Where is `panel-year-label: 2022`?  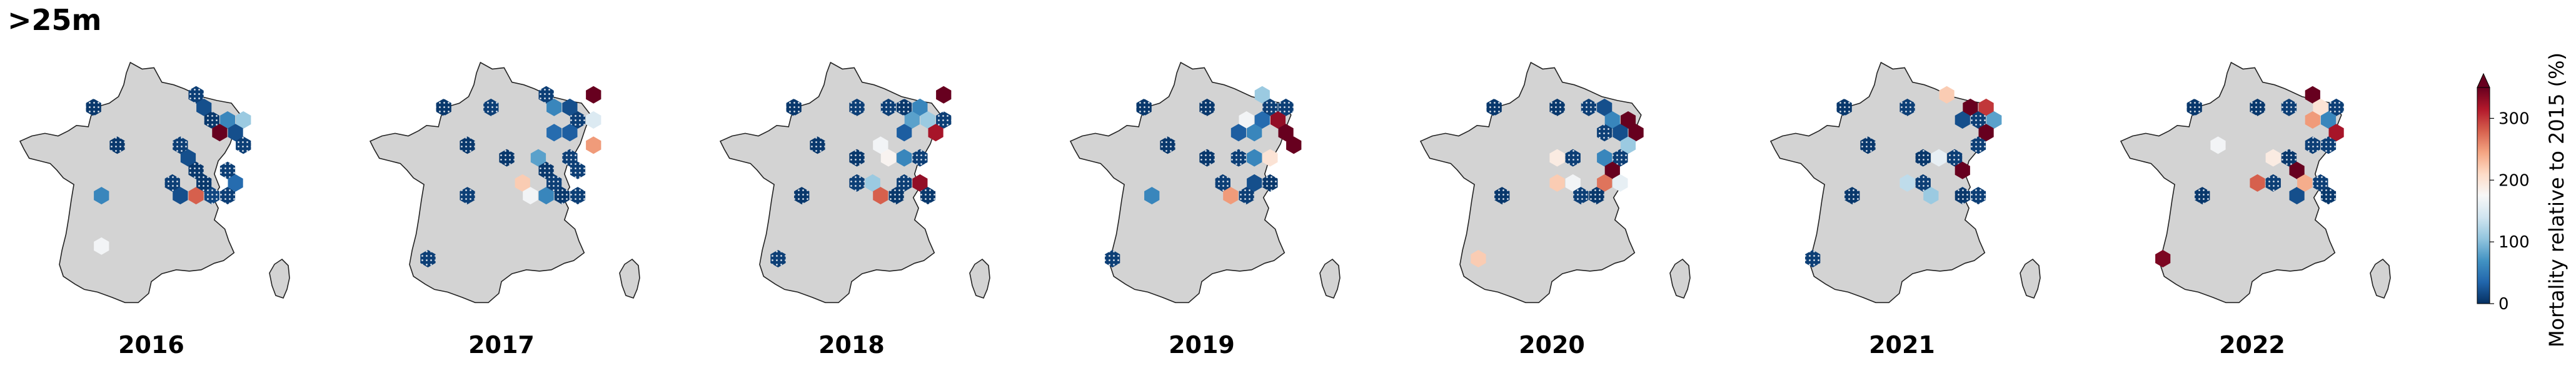
panel-year-label: 2022 is located at coordinates (2252, 345).